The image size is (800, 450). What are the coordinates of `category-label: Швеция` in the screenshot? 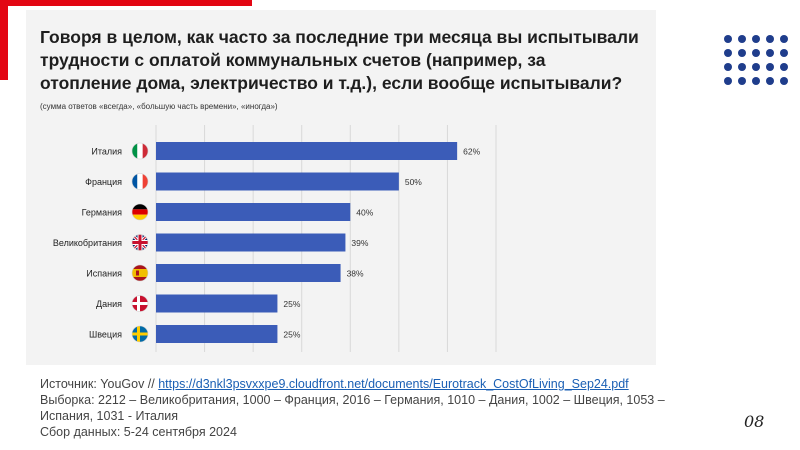 It's located at (105, 335).